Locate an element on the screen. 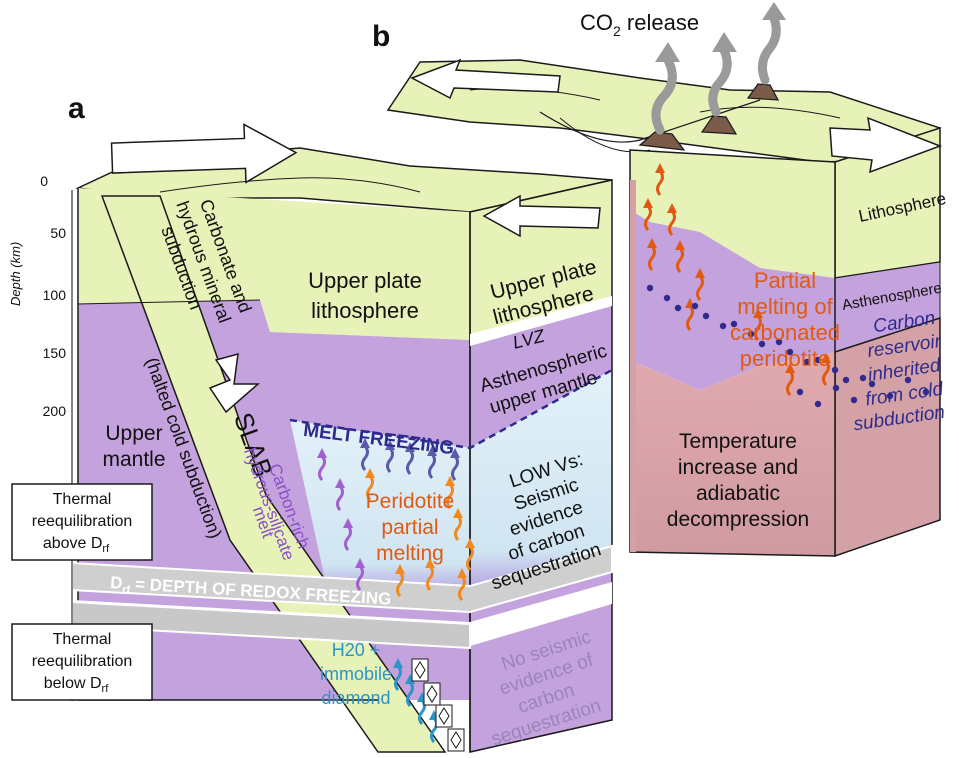 This screenshot has height=758, width=959. svg-text: diamond is located at coordinates (355, 698).